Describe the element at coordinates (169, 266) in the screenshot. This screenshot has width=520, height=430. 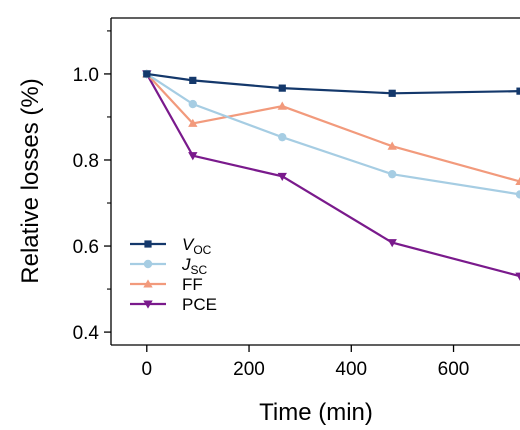
I see `legend-item-j-sc: JSC` at that location.